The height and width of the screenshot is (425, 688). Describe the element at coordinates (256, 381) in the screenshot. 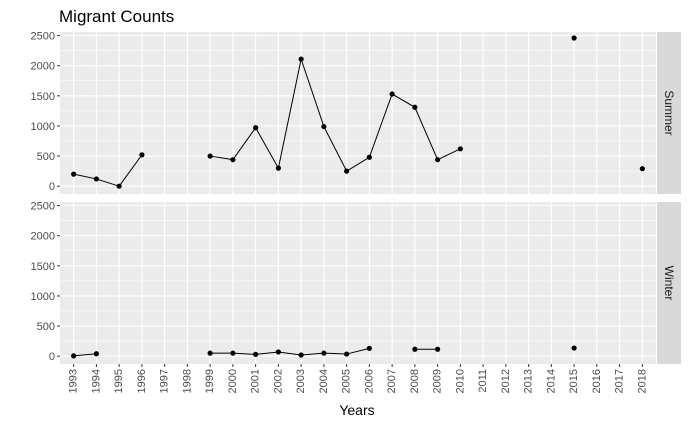

I see `x-tick-label: 2001` at that location.